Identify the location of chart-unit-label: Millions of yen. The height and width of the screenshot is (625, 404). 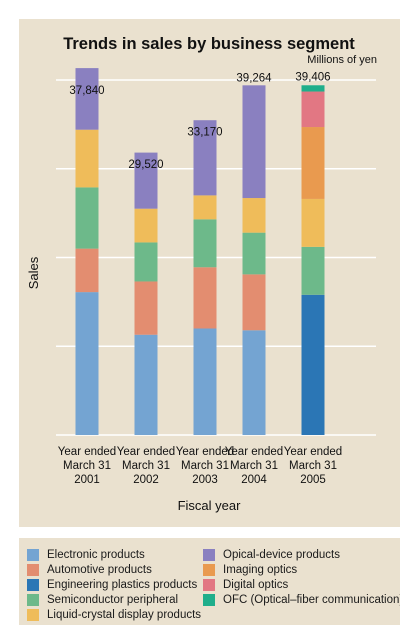
(342, 60).